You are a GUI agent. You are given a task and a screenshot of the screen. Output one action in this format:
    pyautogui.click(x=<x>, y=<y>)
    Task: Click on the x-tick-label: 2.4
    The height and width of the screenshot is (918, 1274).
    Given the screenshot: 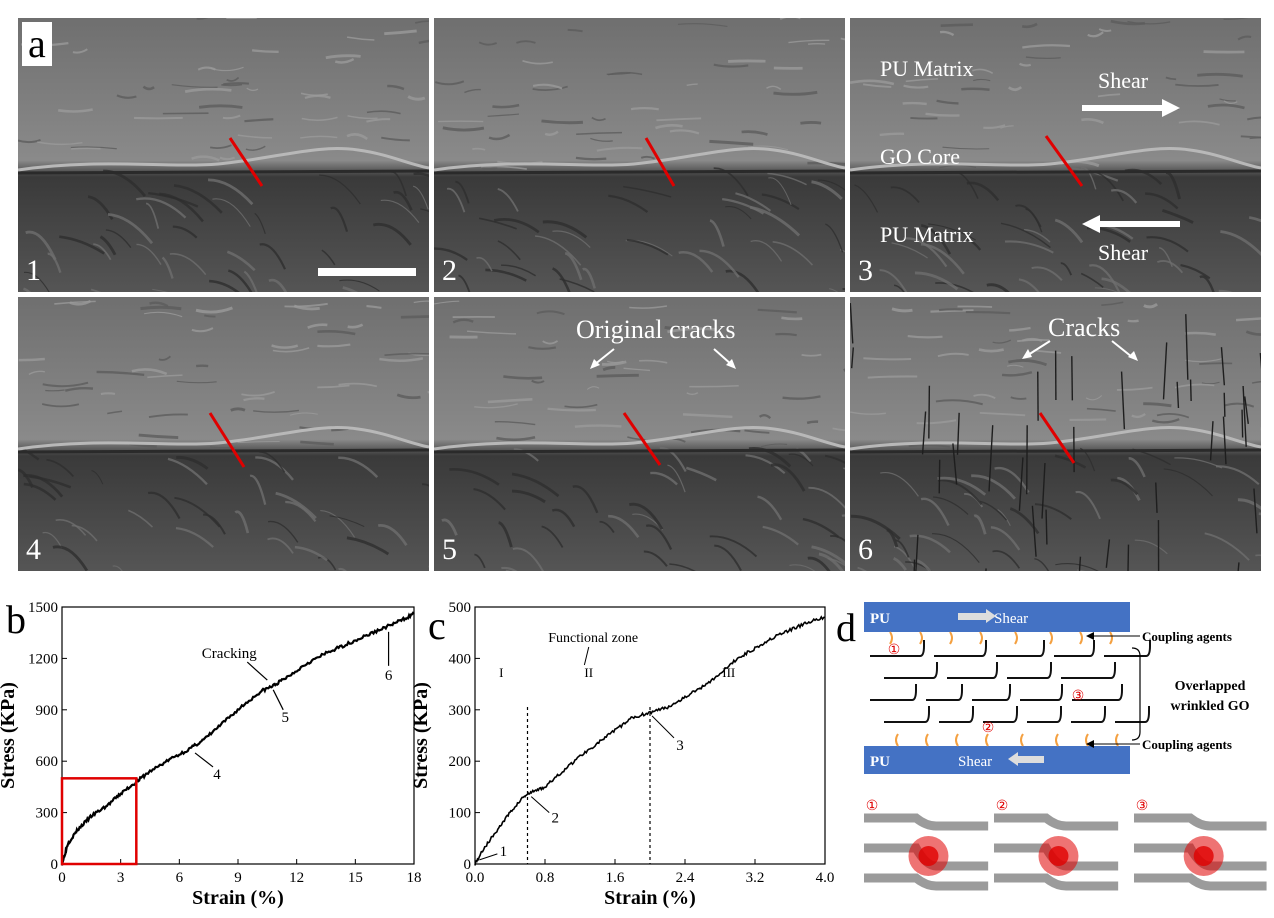 What is the action you would take?
    pyautogui.click(x=685, y=878)
    